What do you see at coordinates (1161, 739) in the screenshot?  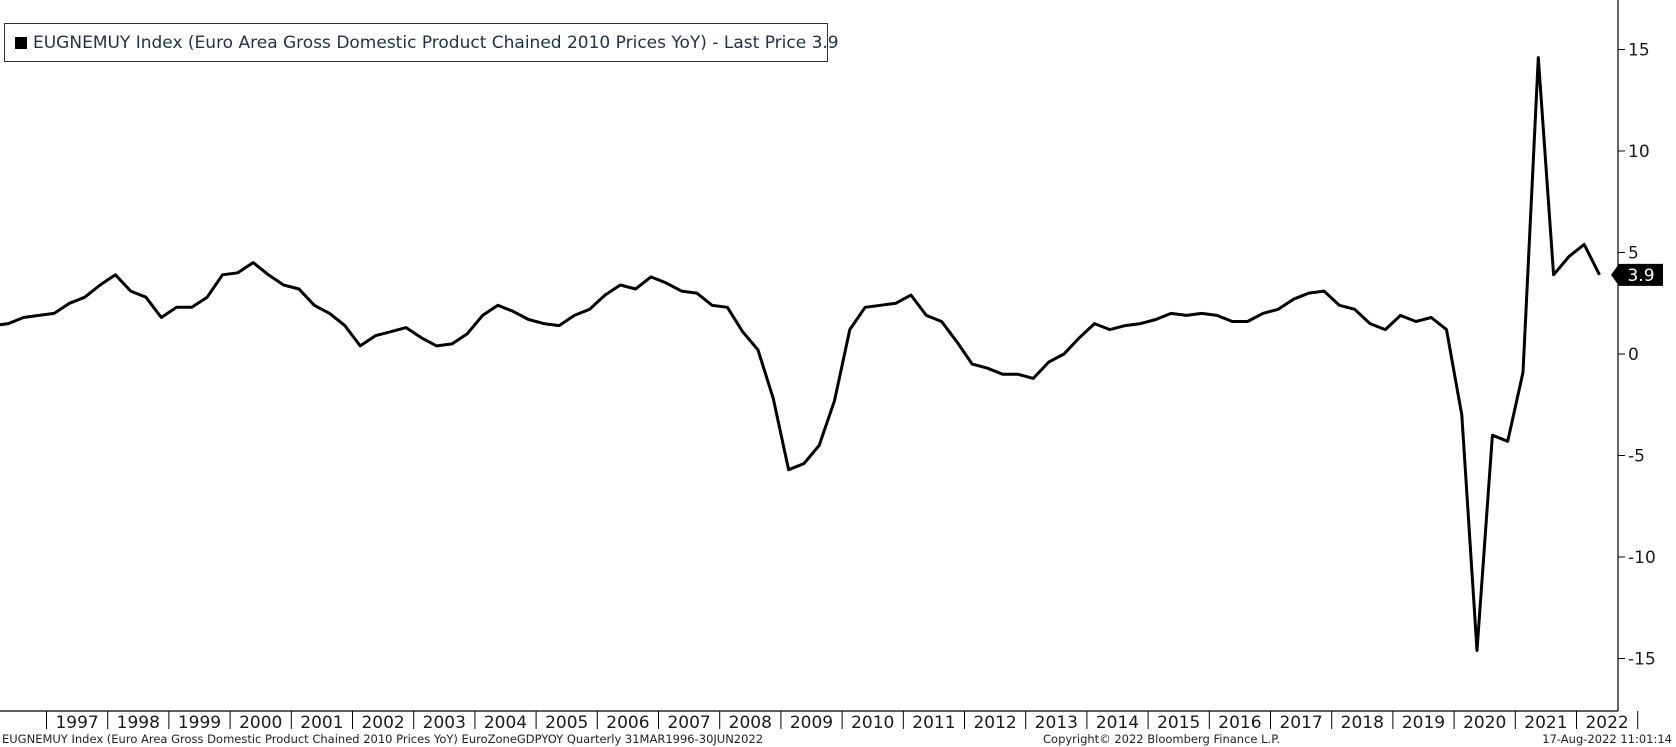 I see `footer-copyright: Copyright© 2022 Bloomberg Finance L.P.` at bounding box center [1161, 739].